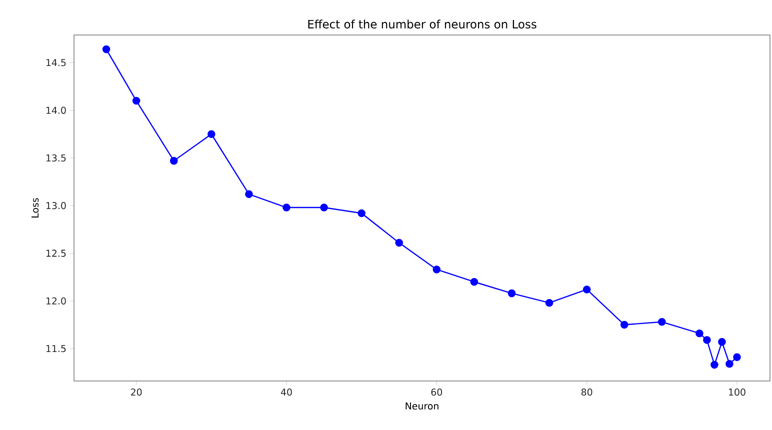  Describe the element at coordinates (56, 110) in the screenshot. I see `y-tick-label: 14.0` at that location.